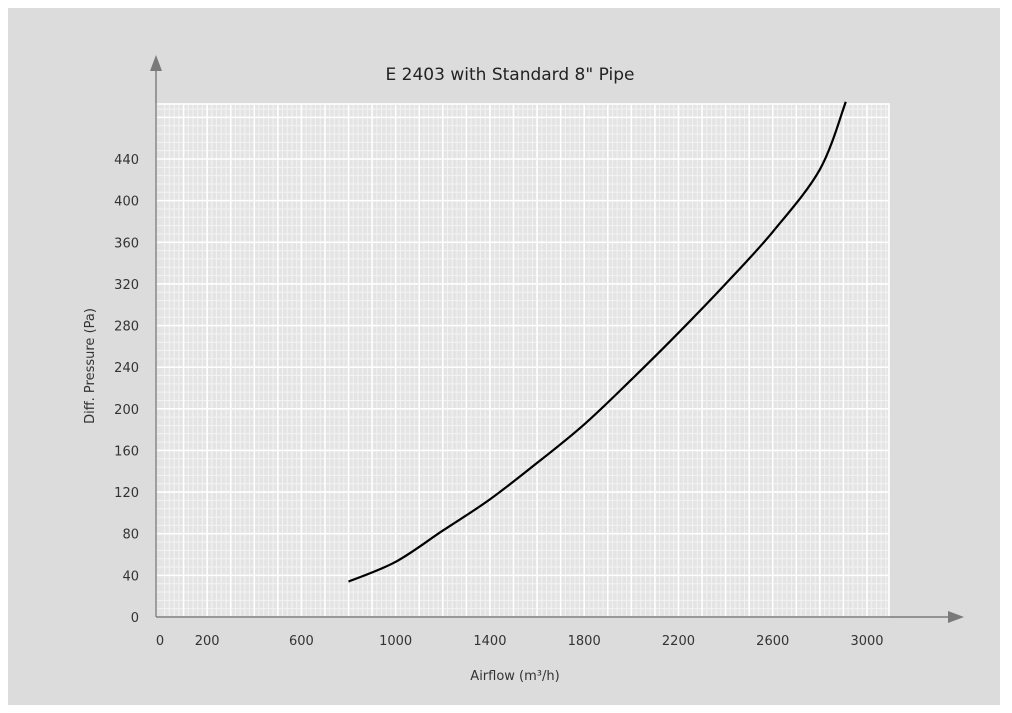 The width and height of the screenshot is (1012, 713). I want to click on x-tick-label: 1400, so click(489, 641).